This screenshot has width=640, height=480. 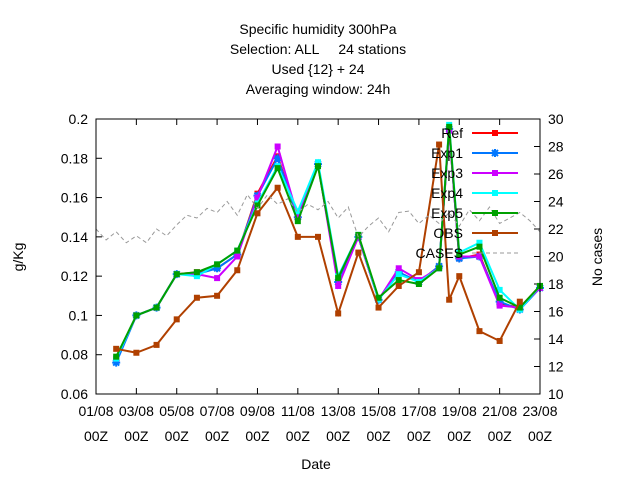 What do you see at coordinates (539, 411) in the screenshot?
I see `x-tick-label-date: 23/08` at bounding box center [539, 411].